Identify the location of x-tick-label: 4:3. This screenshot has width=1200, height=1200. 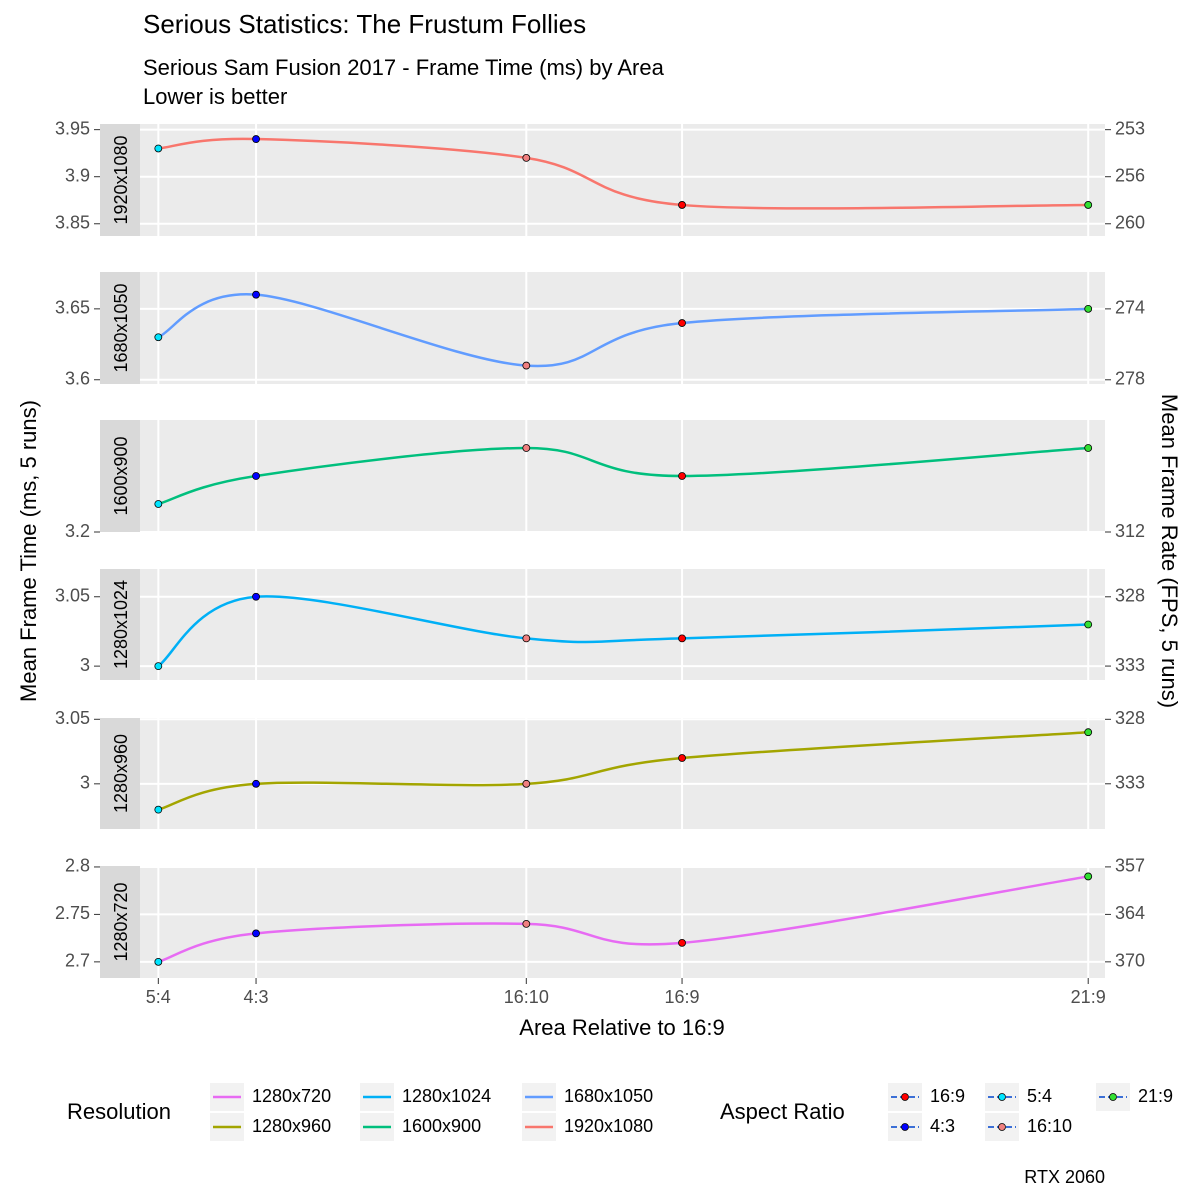
(256, 997).